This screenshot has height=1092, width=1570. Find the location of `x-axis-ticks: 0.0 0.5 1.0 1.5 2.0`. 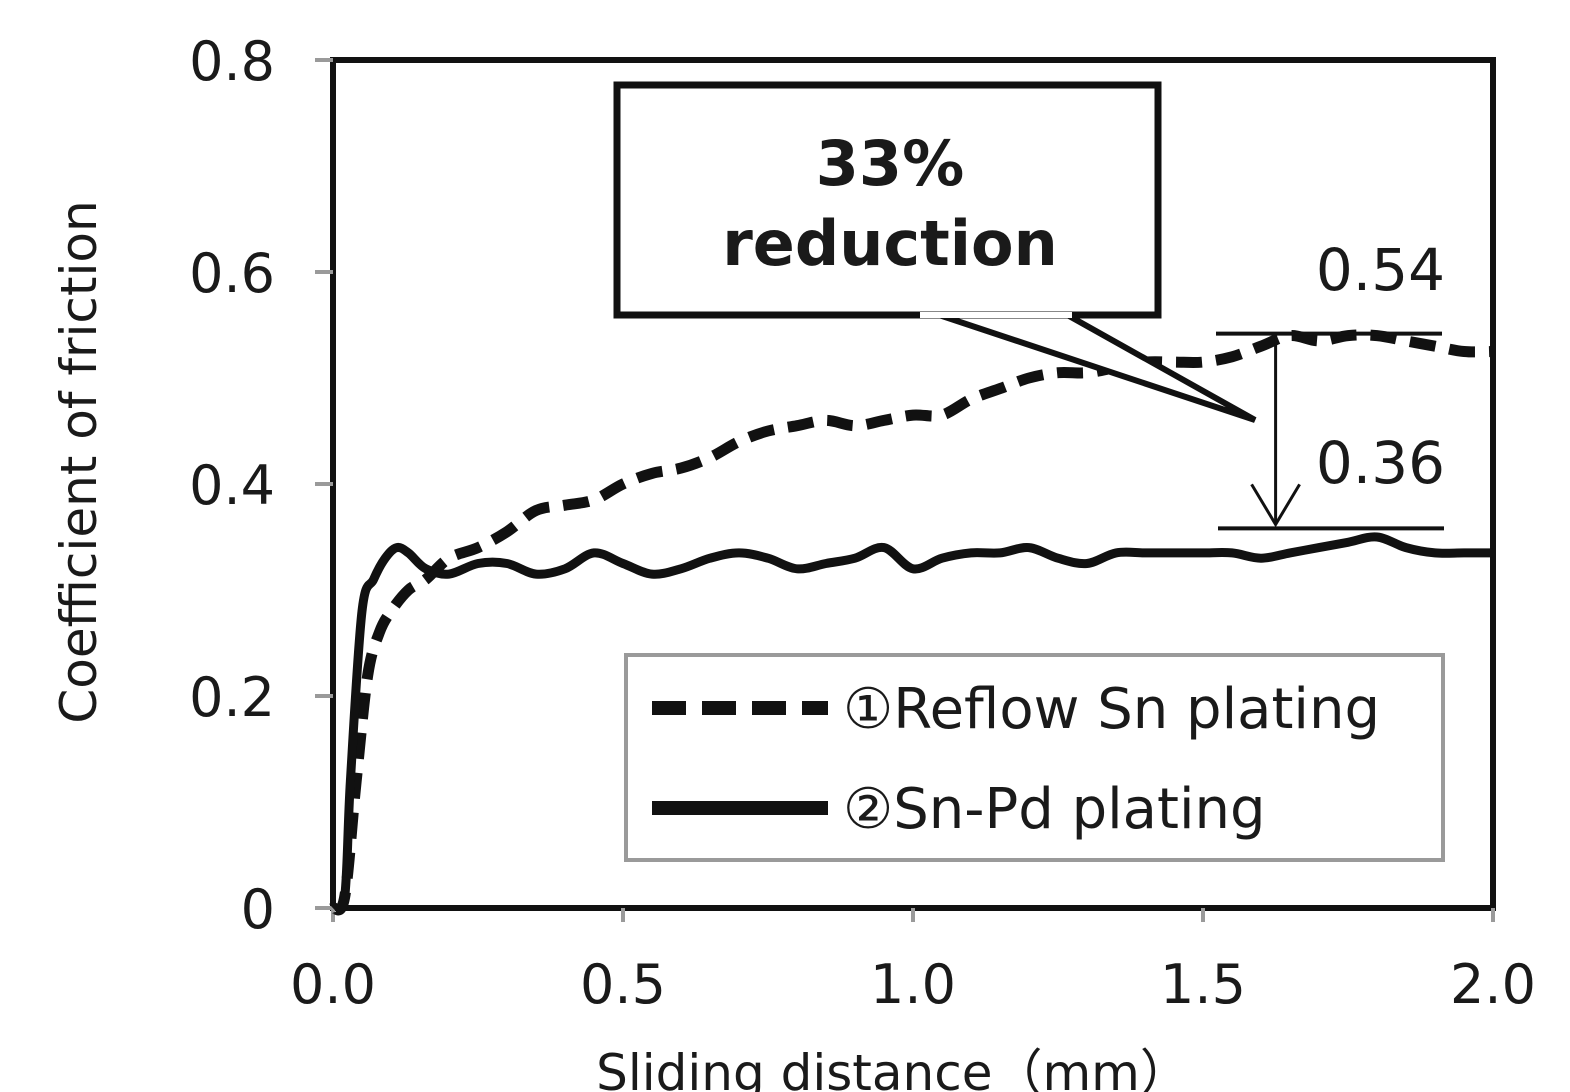

x-axis-ticks: 0.0 0.5 1.0 1.5 2.0 is located at coordinates (913, 962).